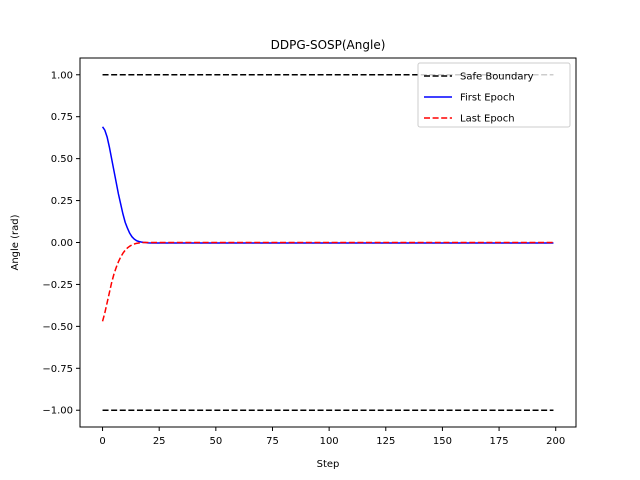 The image size is (640, 480). What do you see at coordinates (62, 201) in the screenshot?
I see `y-tick-label: 0.25` at bounding box center [62, 201].